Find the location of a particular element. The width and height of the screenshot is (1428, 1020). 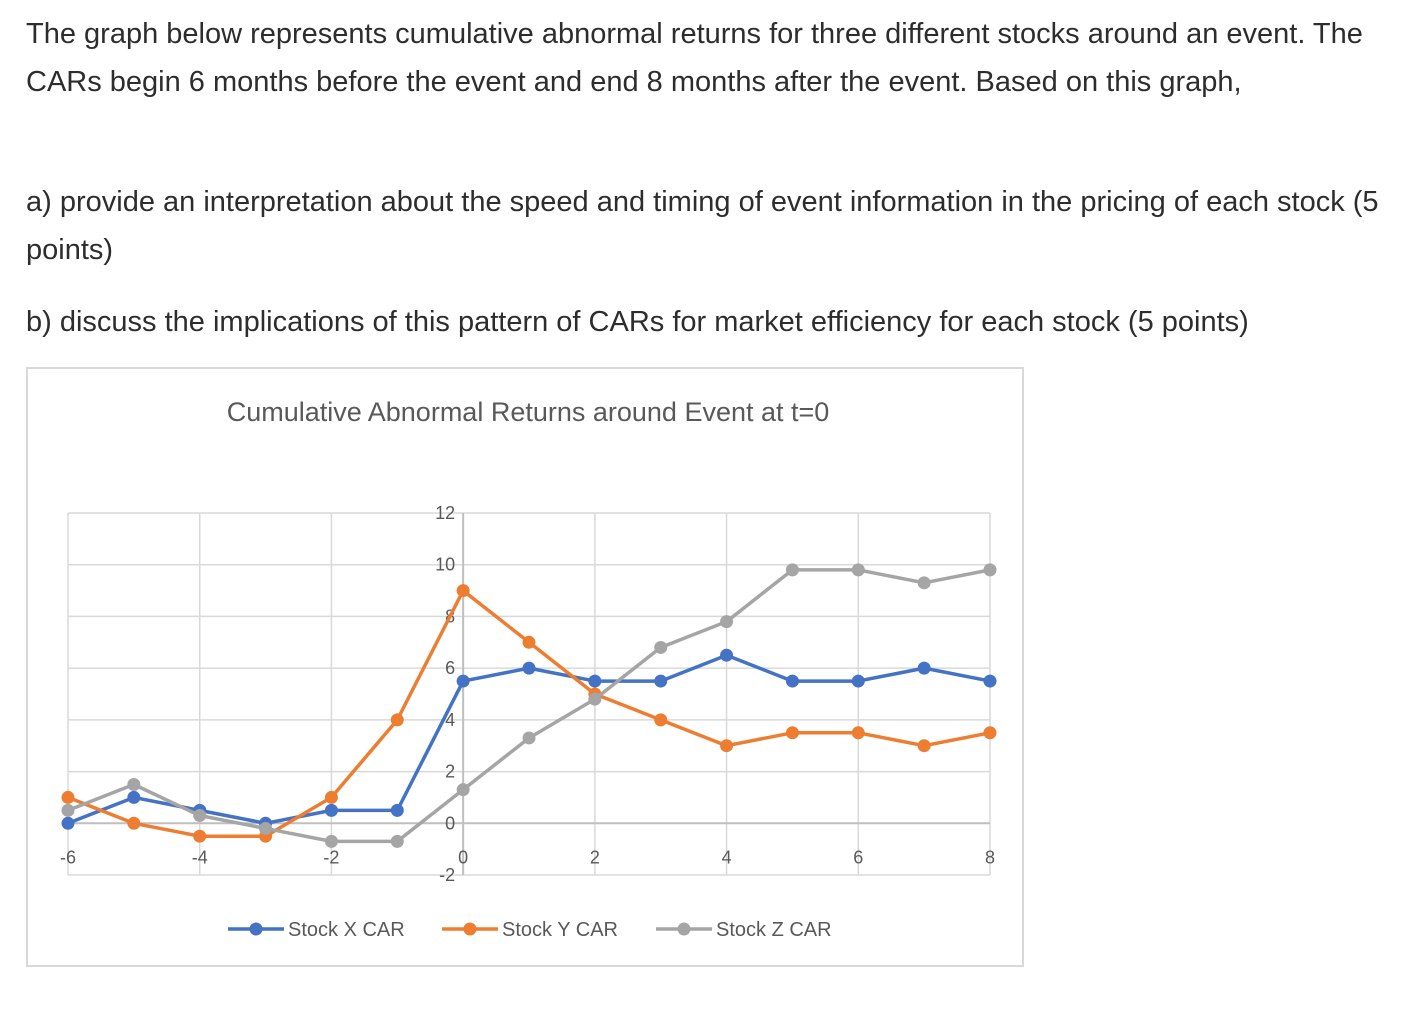

legend-label: Stock Z CAR is located at coordinates (774, 930).